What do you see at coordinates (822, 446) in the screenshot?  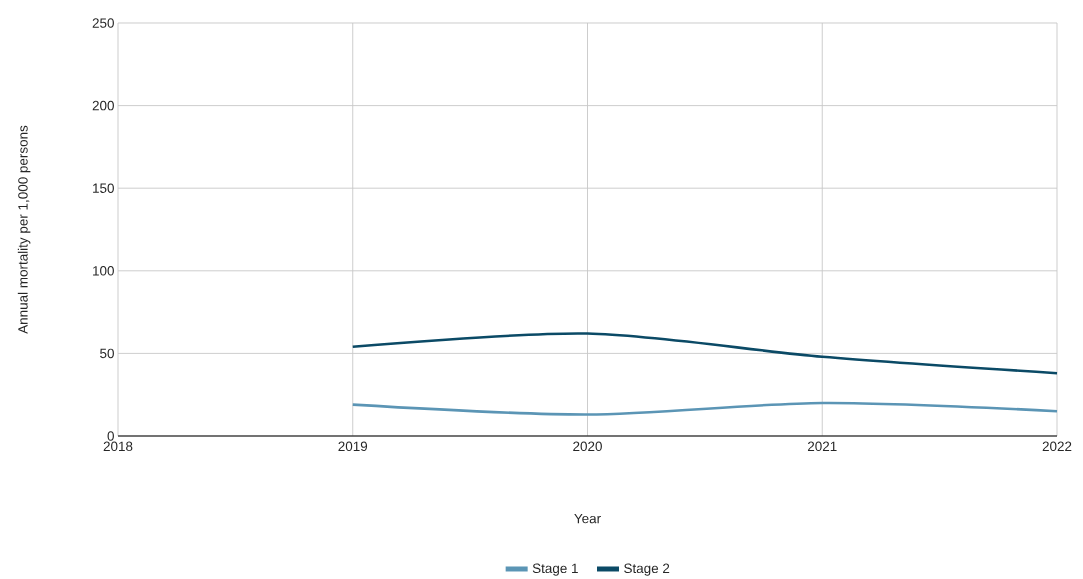 I see `x-tick-label: 2021` at bounding box center [822, 446].